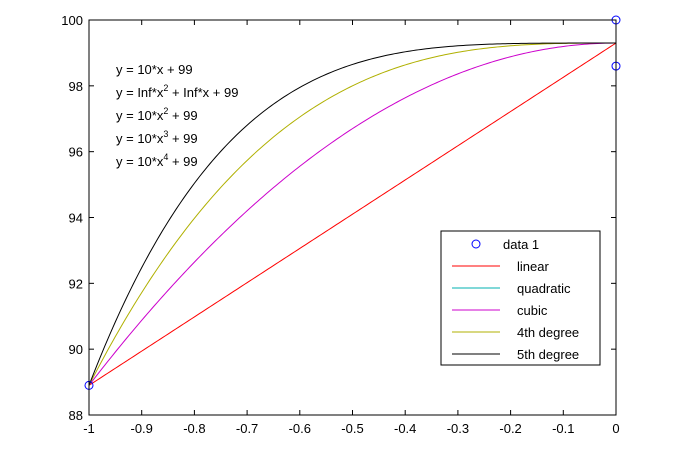  I want to click on x-tick-label: -0.4, so click(405, 428).